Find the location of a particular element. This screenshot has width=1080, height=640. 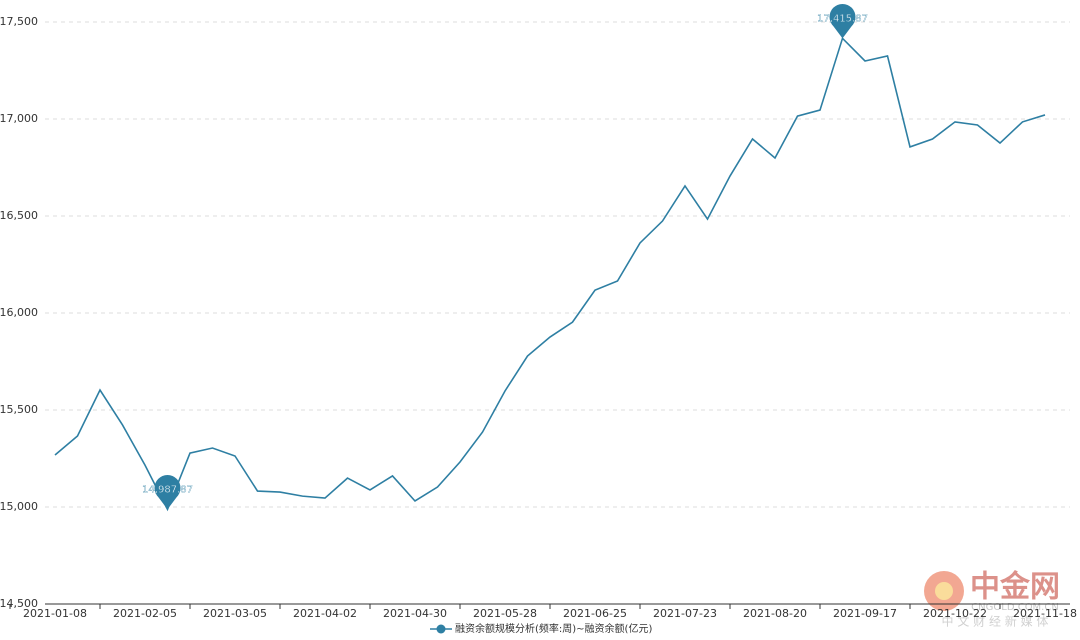

pin-label: 14,987.87 is located at coordinates (167, 489).